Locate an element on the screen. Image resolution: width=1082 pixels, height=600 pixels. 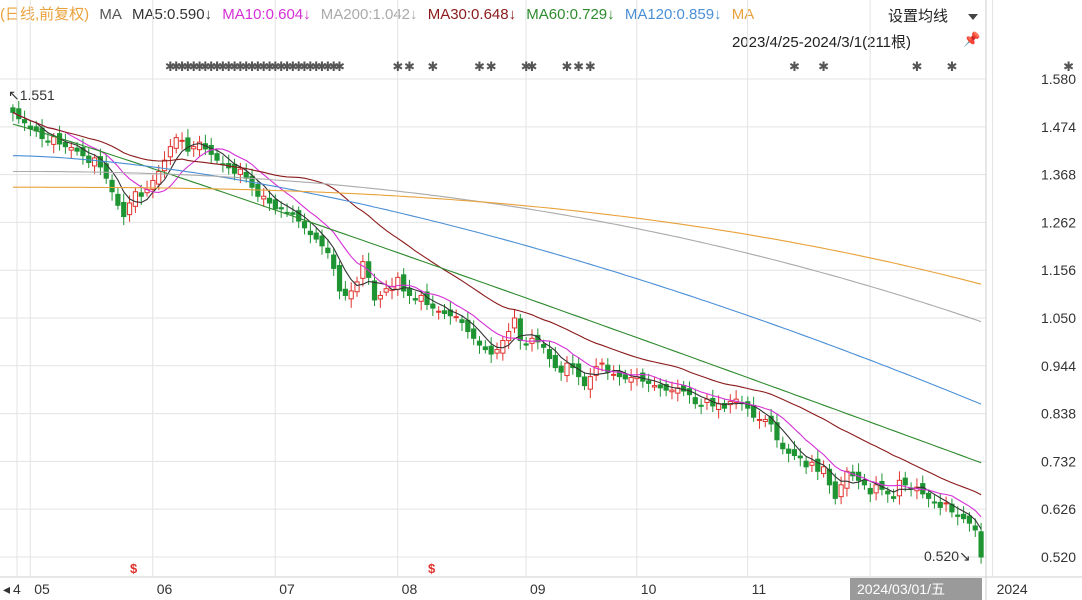
legend-ma30: MA30:0.648↓ is located at coordinates (472, 14).